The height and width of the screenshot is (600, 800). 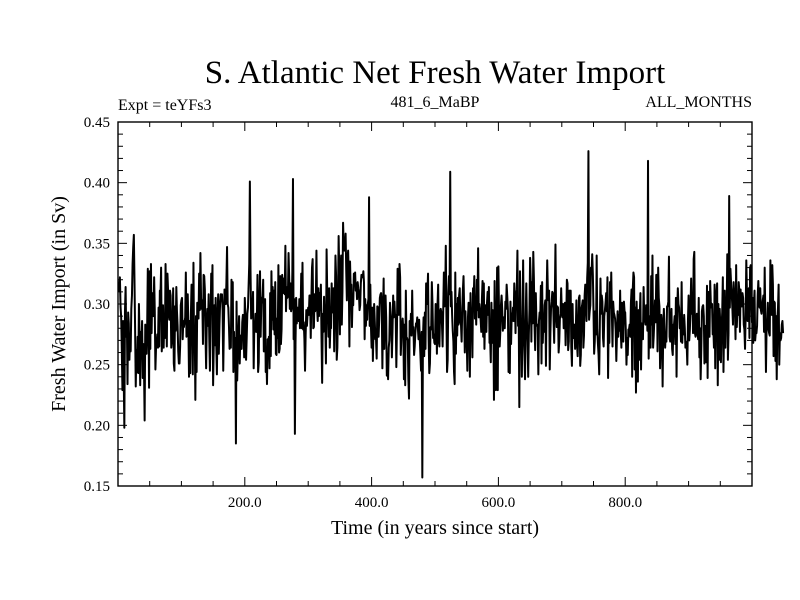 I want to click on x-tick-label: 800.0, so click(x=625, y=503).